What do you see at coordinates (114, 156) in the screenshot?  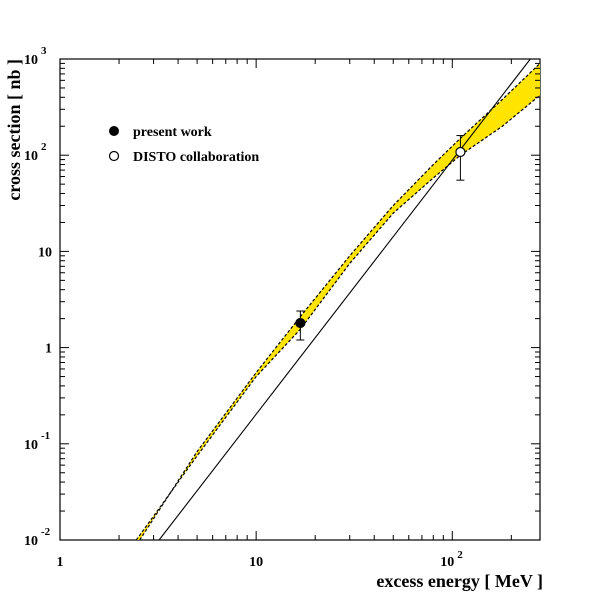 I see `legend-marker-disto` at bounding box center [114, 156].